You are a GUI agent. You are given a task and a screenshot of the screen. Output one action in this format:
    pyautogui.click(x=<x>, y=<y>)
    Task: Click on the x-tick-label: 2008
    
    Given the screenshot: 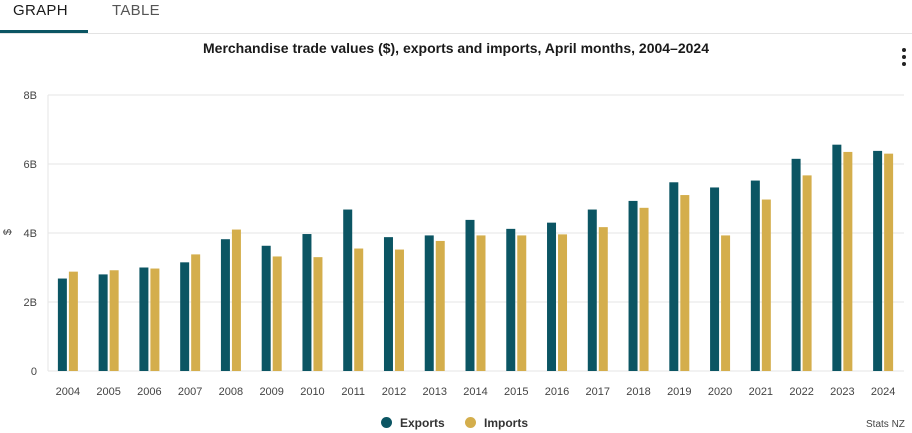 What is the action you would take?
    pyautogui.click(x=231, y=392)
    